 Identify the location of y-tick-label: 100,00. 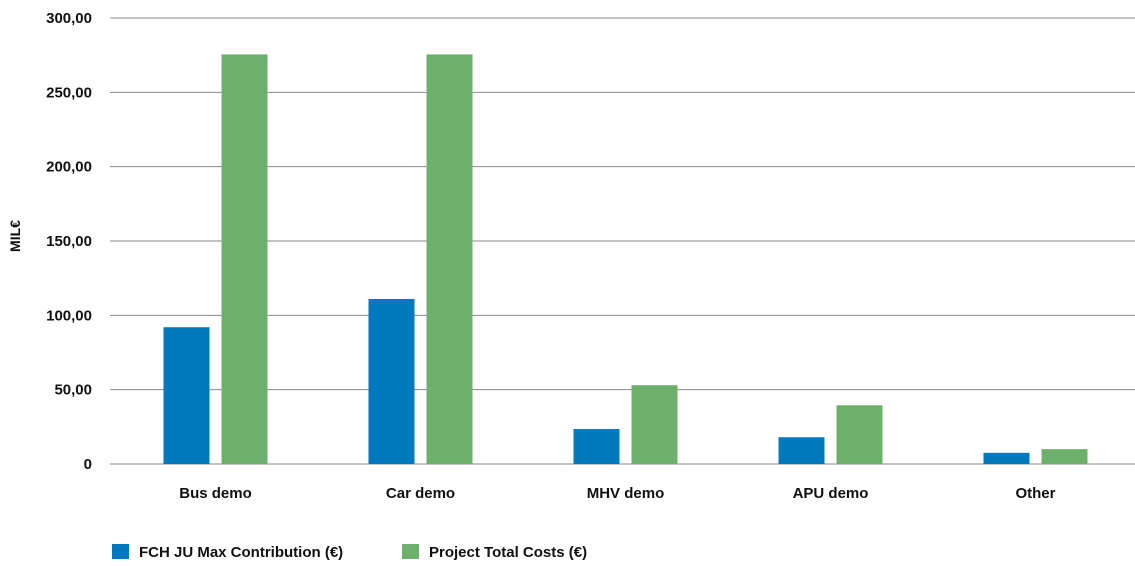
(69, 315).